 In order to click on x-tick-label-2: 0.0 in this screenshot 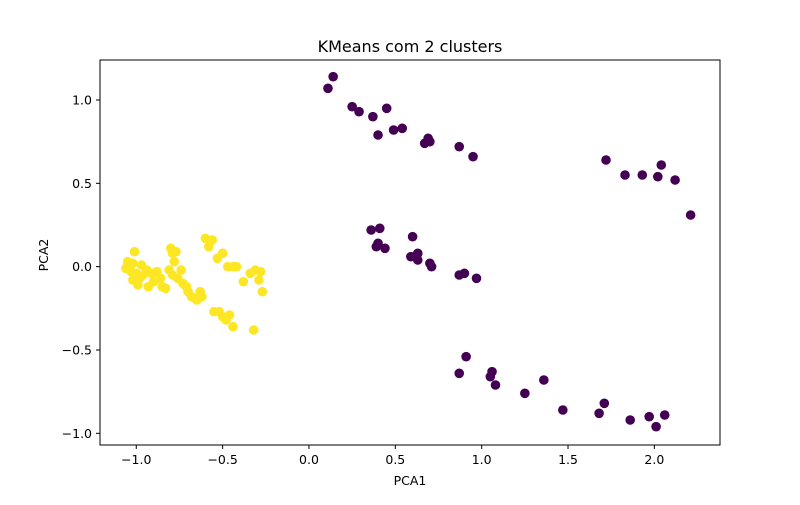, I will do `click(309, 459)`.